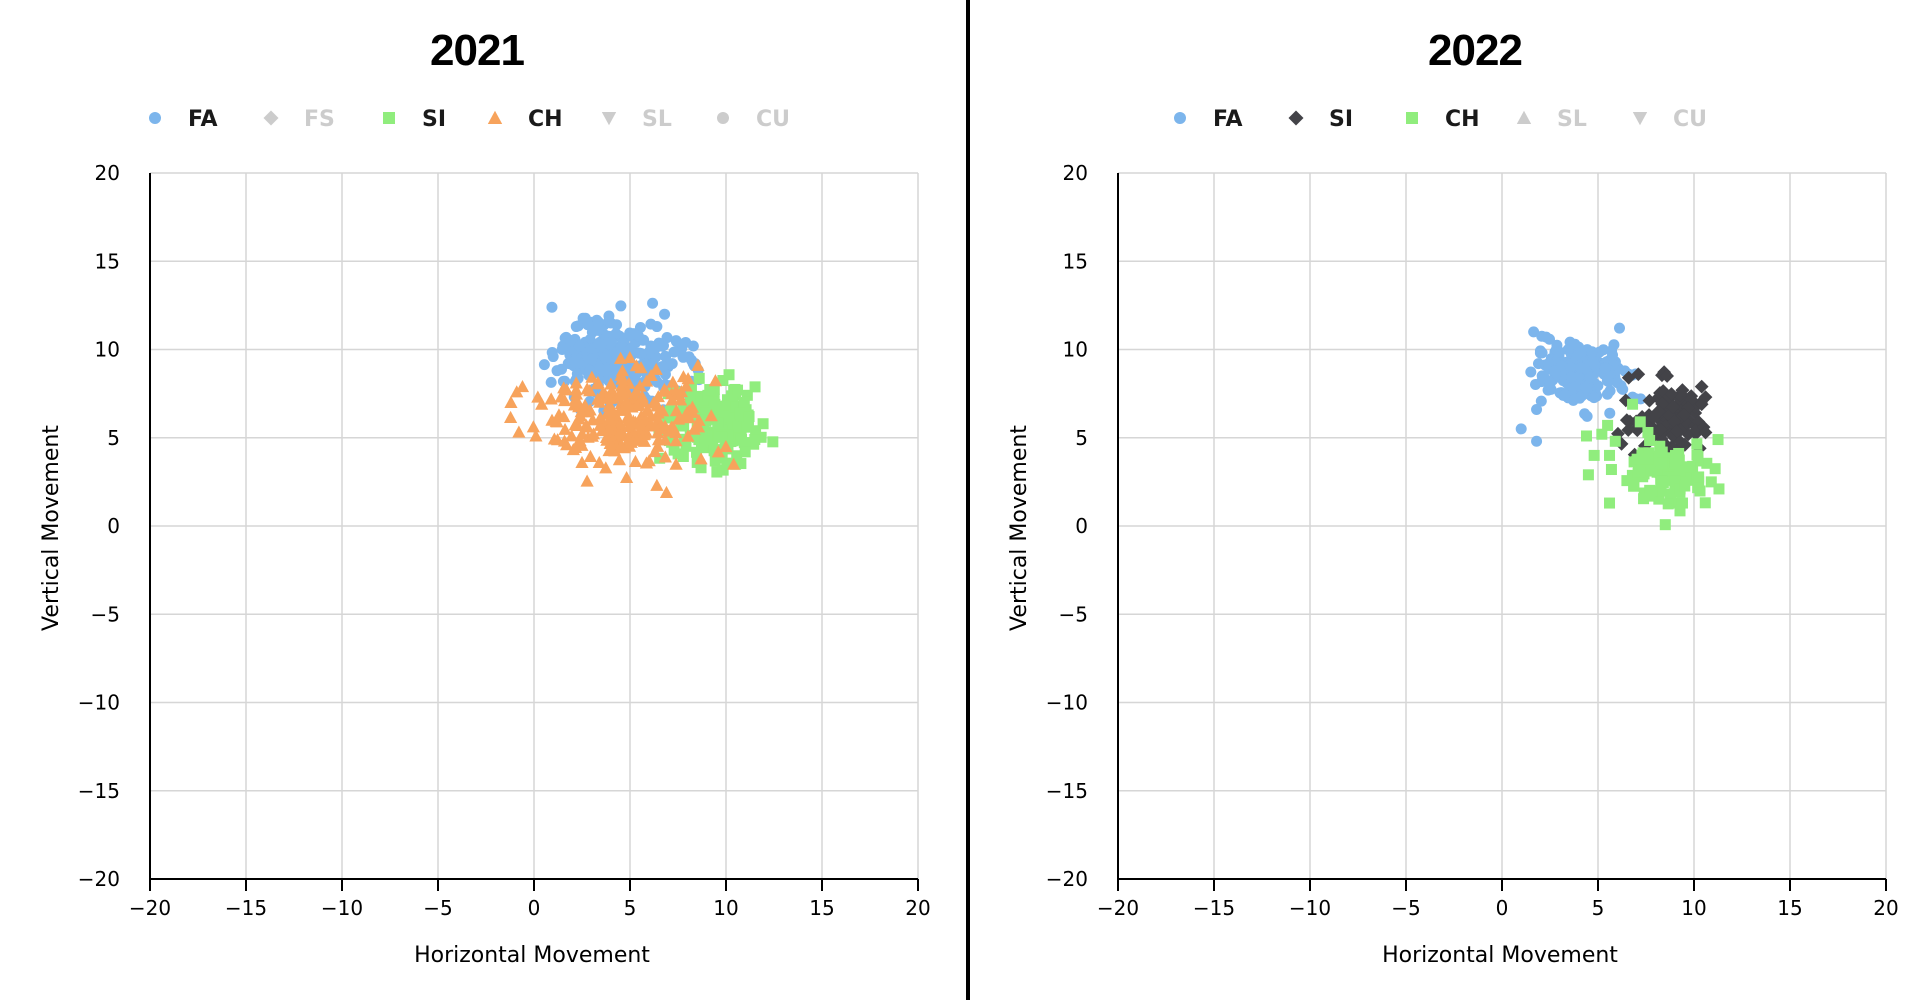  Describe the element at coordinates (1524, 117) in the screenshot. I see `legend-marker-triangle-icon` at that location.